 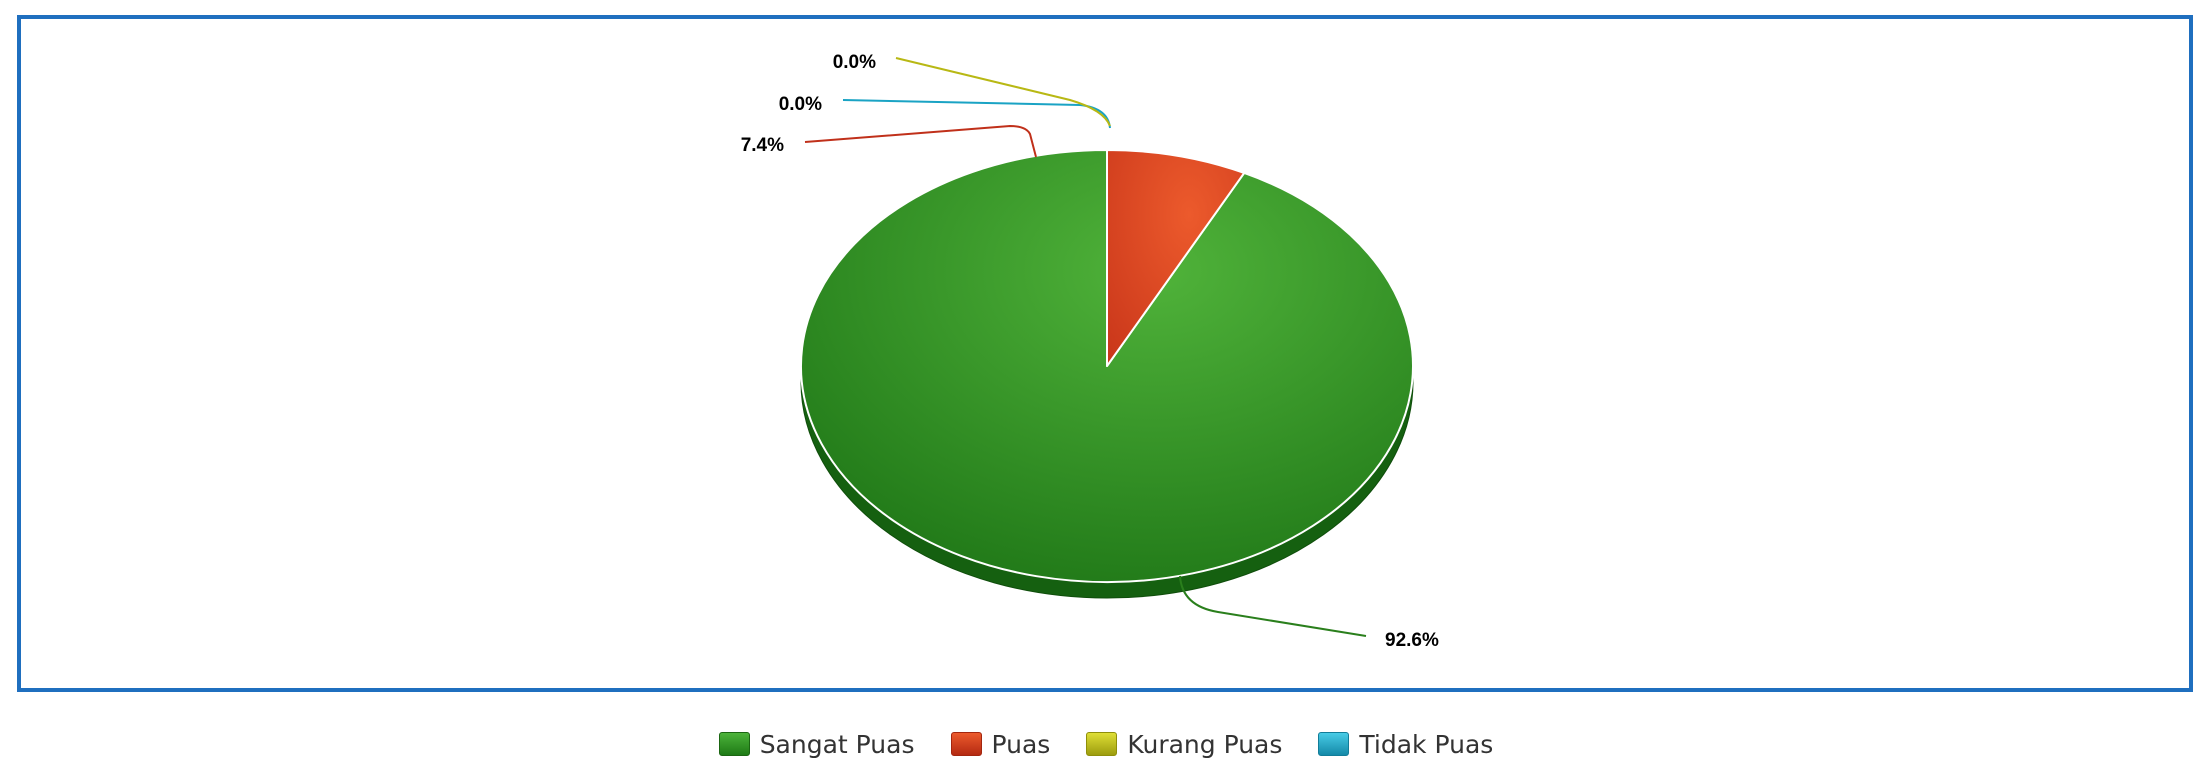 I want to click on legend-item-kurang-puas: Kurang Puas, so click(x=1184, y=744).